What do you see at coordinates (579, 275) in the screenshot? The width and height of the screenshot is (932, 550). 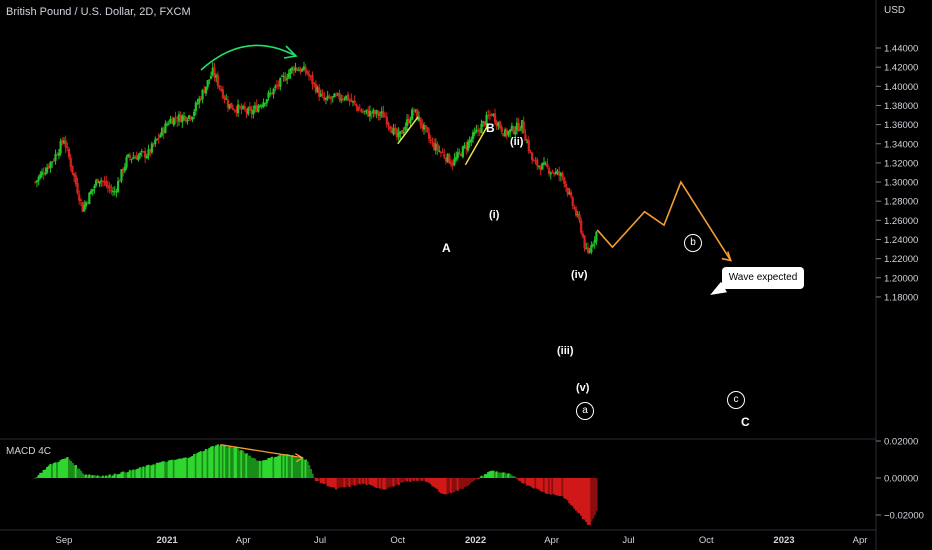 I see `wave-label-iv: (iv)` at bounding box center [579, 275].